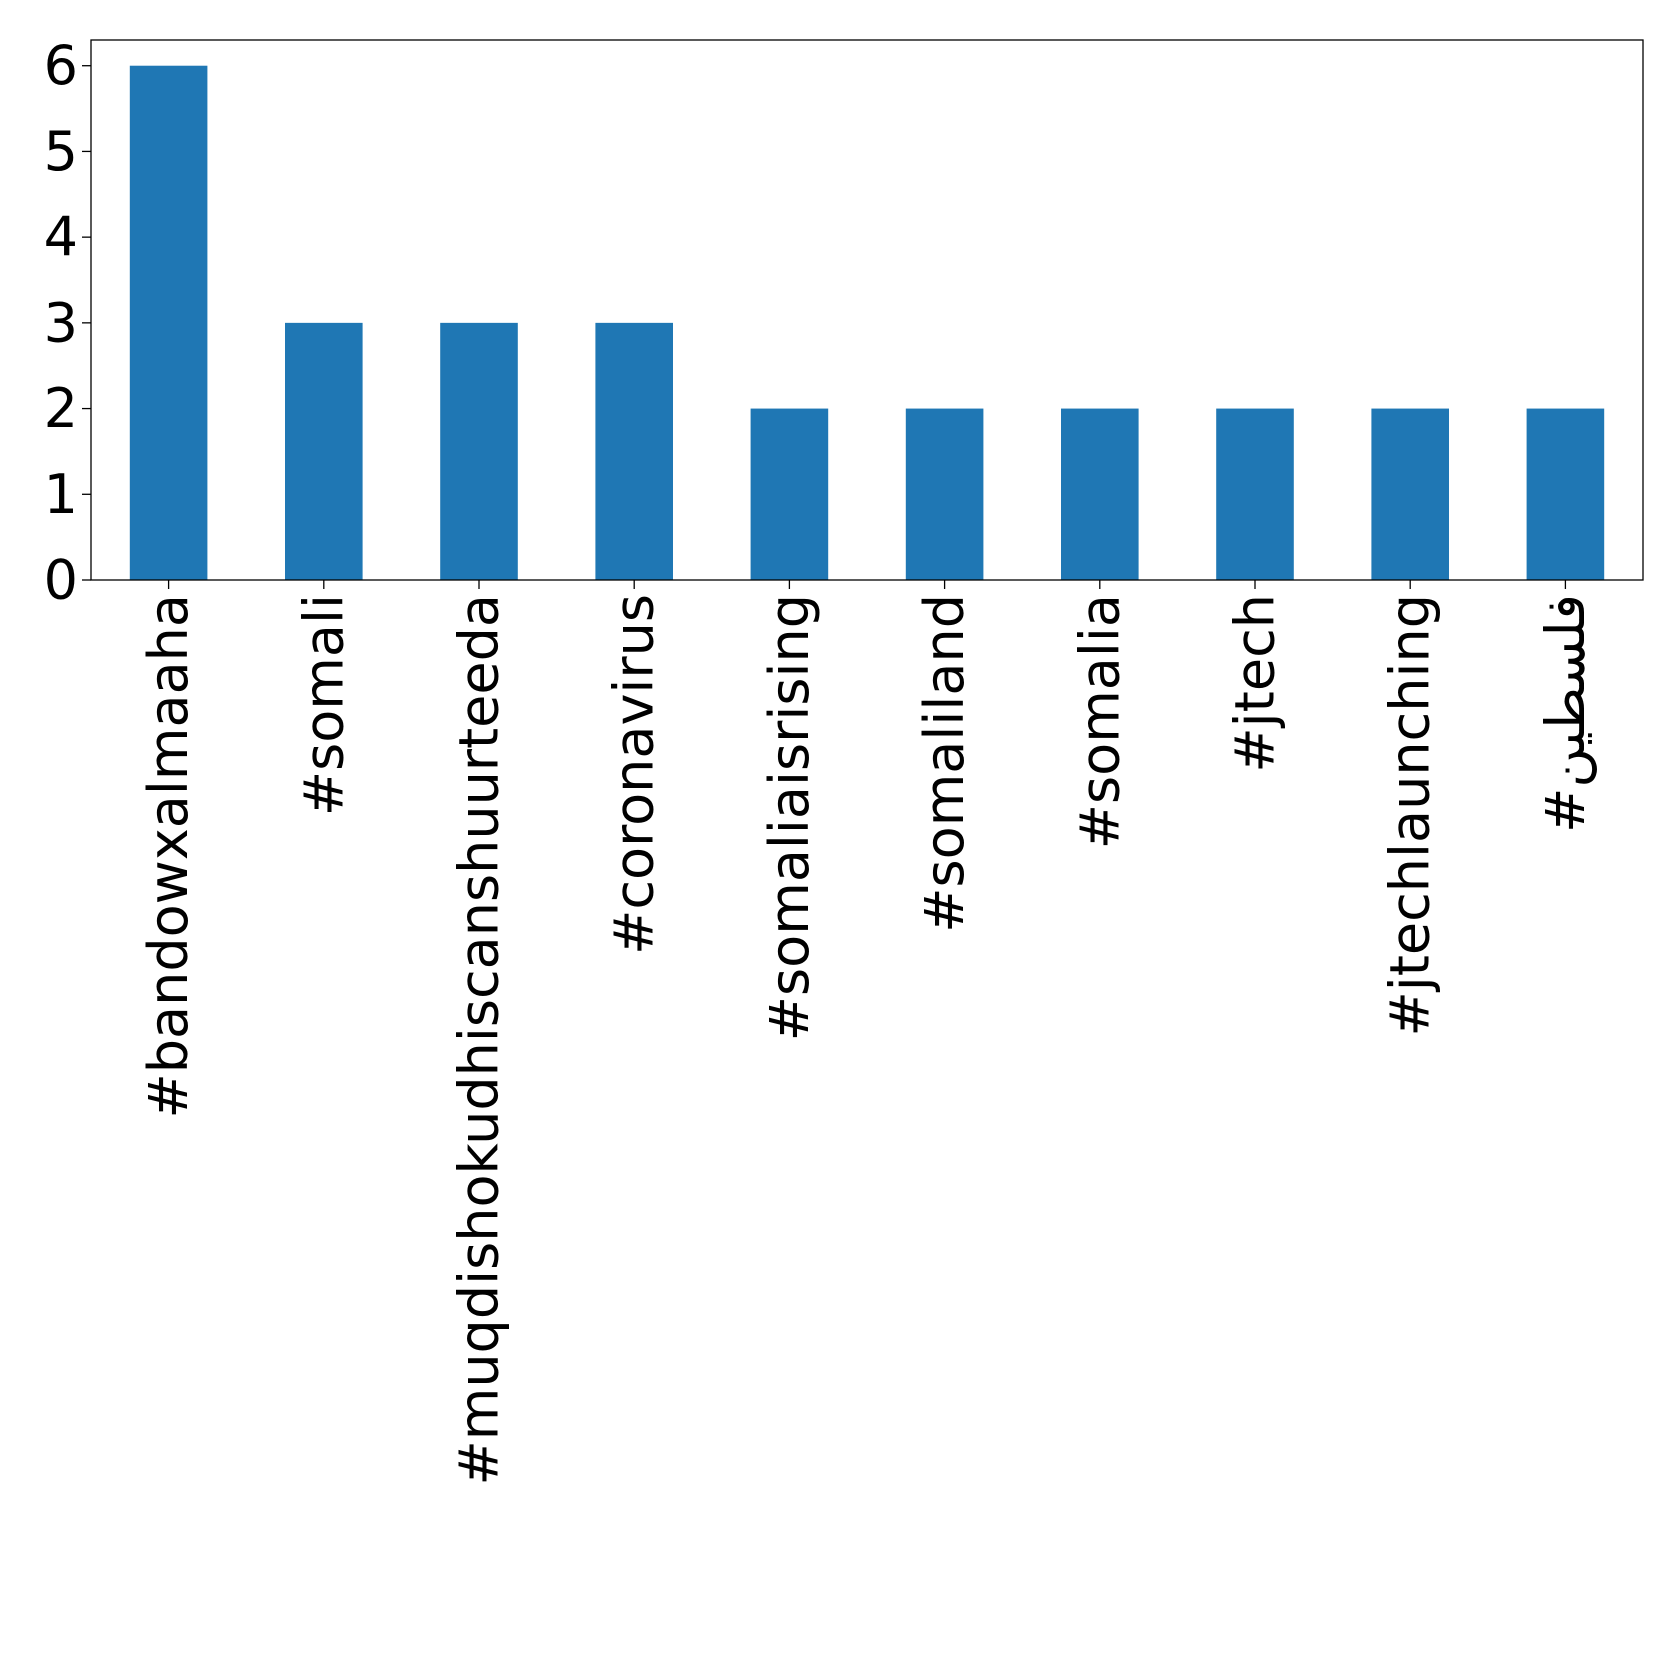 The image size is (1679, 1659). What do you see at coordinates (61, 580) in the screenshot?
I see `y-tick-label: 0` at bounding box center [61, 580].